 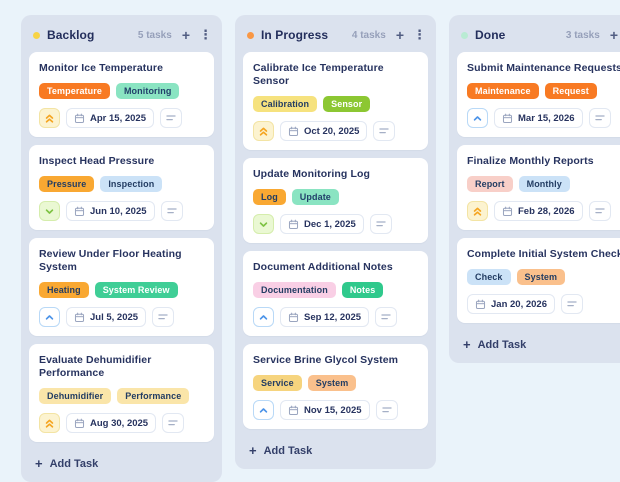 What do you see at coordinates (543, 68) in the screenshot?
I see `card-title: Submit Maintenance Requests` at bounding box center [543, 68].